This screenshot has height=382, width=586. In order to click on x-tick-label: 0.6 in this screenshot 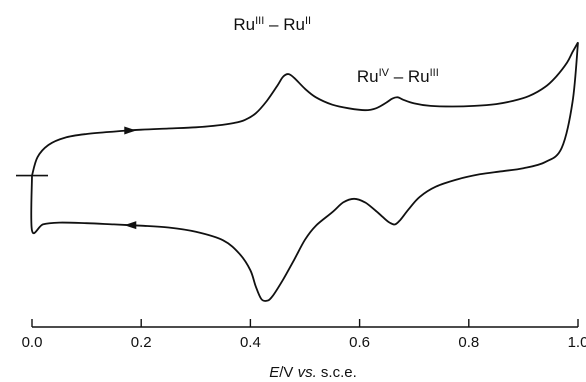, I will do `click(359, 342)`.